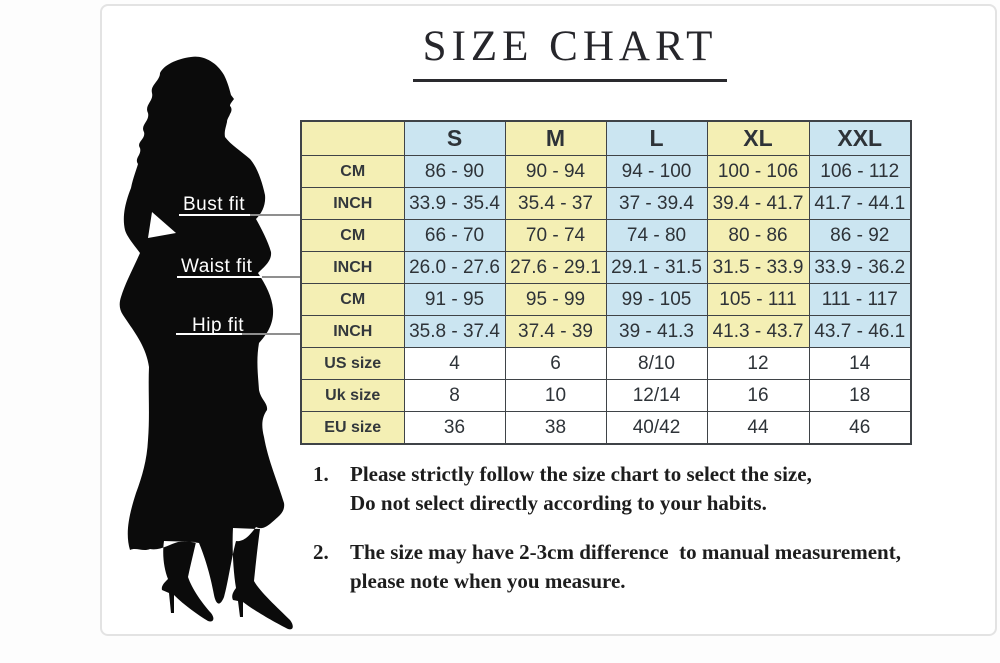 Image resolution: width=1000 pixels, height=663 pixels. Describe the element at coordinates (219, 277) in the screenshot. I see `waist-pointer-underline` at that location.